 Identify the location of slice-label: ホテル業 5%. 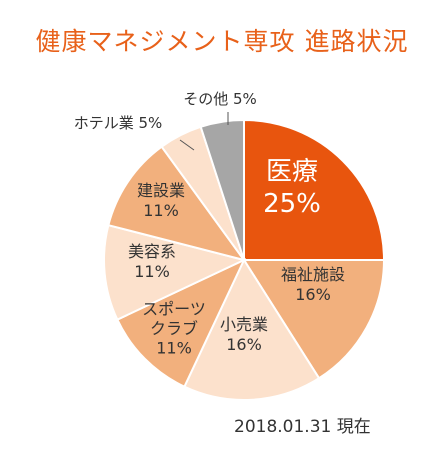
(118, 123).